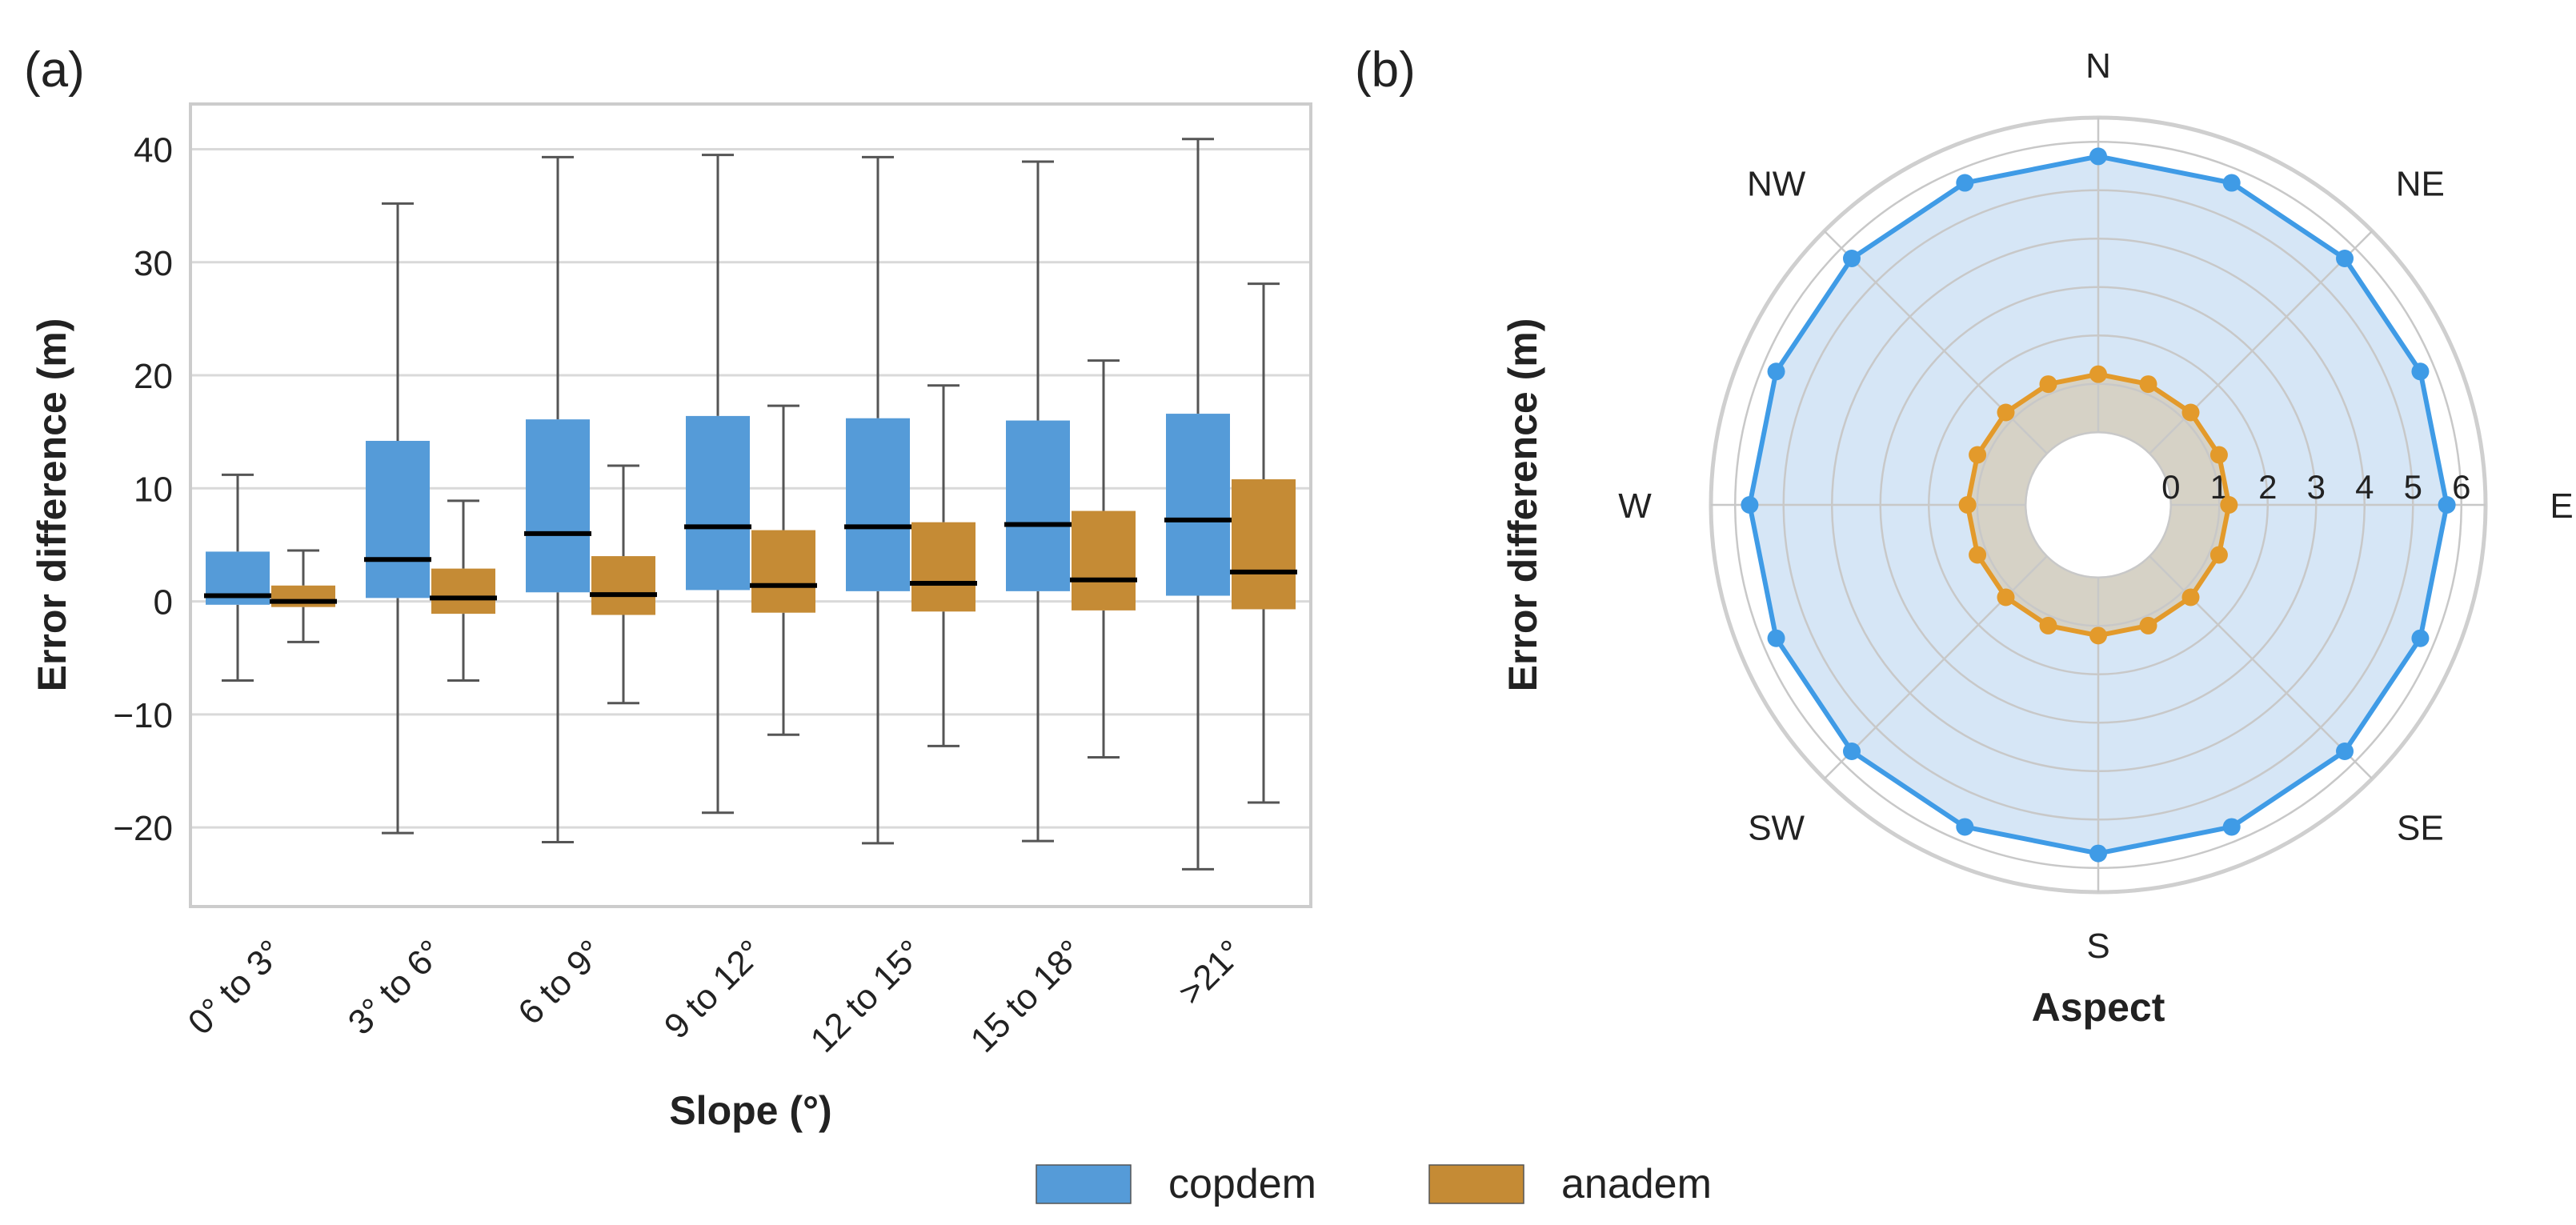 Image resolution: width=2576 pixels, height=1225 pixels. What do you see at coordinates (1211, 972) in the screenshot?
I see `x-tick-label: >21°` at bounding box center [1211, 972].